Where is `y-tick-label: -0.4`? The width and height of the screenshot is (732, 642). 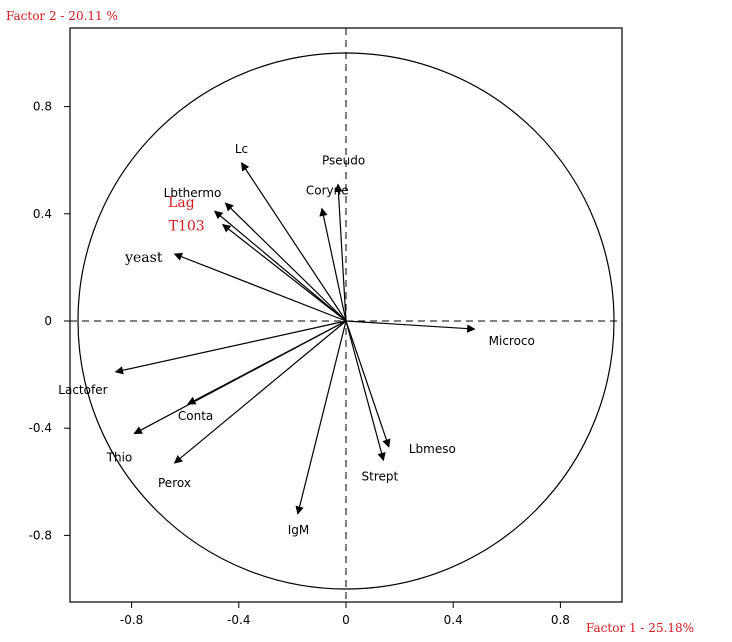 y-tick-label: -0.4 is located at coordinates (40, 428).